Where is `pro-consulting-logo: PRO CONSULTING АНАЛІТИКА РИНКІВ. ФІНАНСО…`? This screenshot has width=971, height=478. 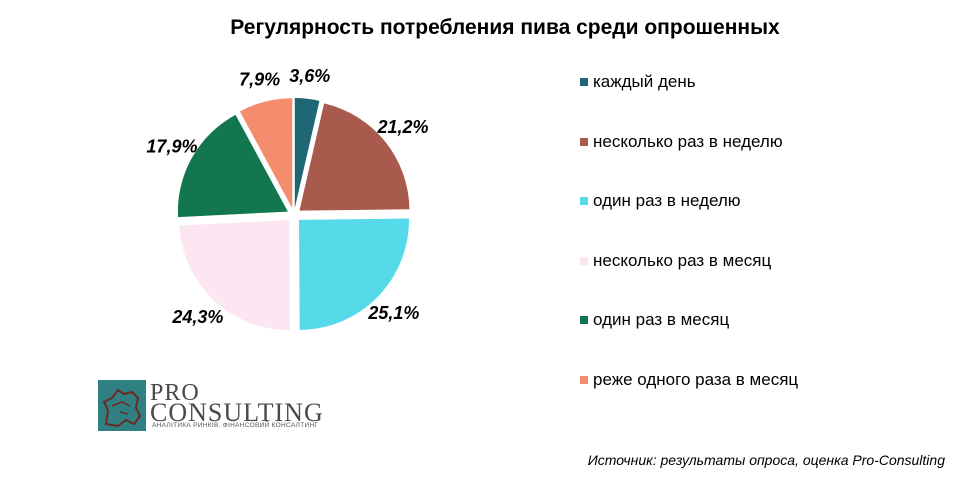
pro-consulting-logo: PRO CONSULTING АНАЛІТИКА РИНКІВ. ФІНАНСО… is located at coordinates (218, 406).